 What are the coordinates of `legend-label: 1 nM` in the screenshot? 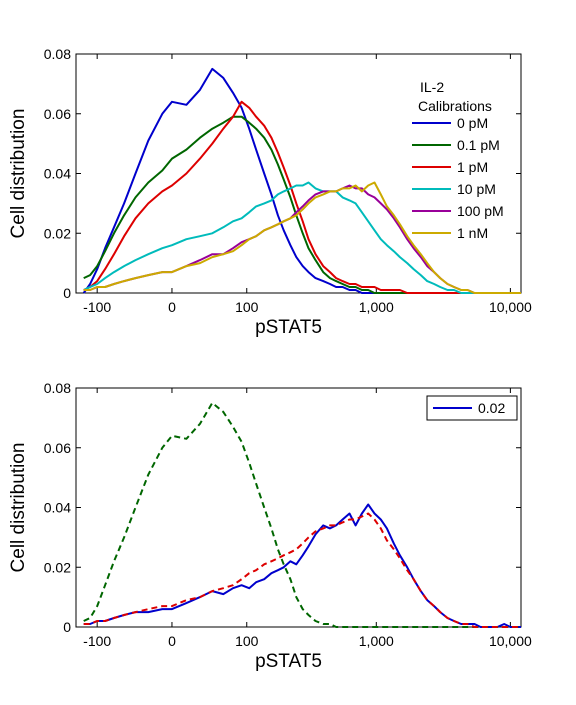 It's located at (472, 233).